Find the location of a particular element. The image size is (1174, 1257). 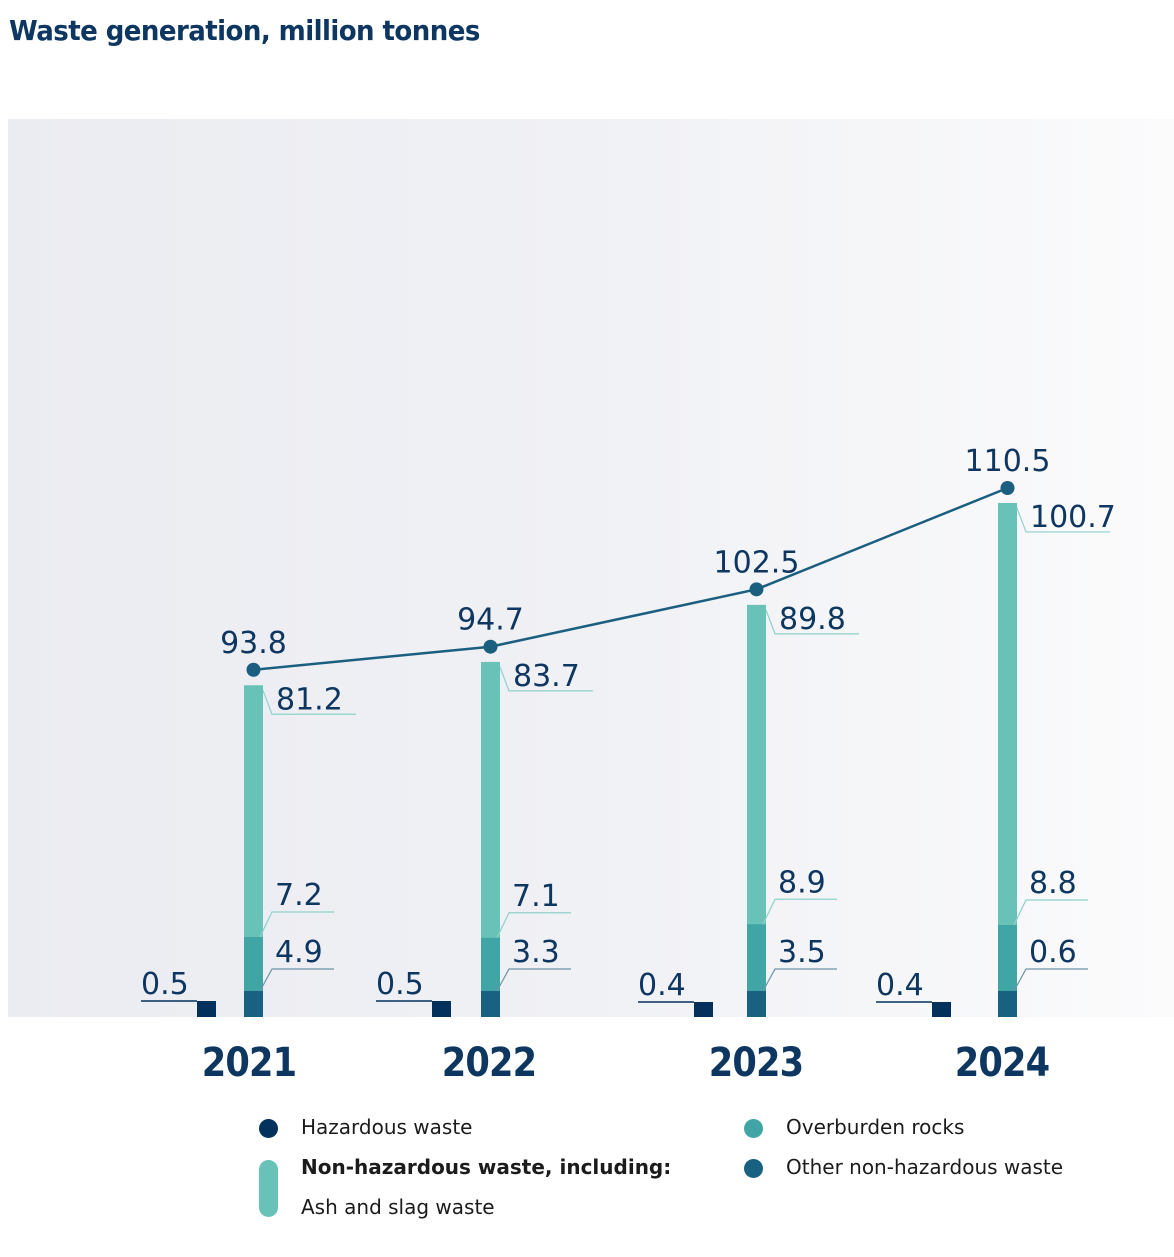

total-point-2023 is located at coordinates (756, 589).